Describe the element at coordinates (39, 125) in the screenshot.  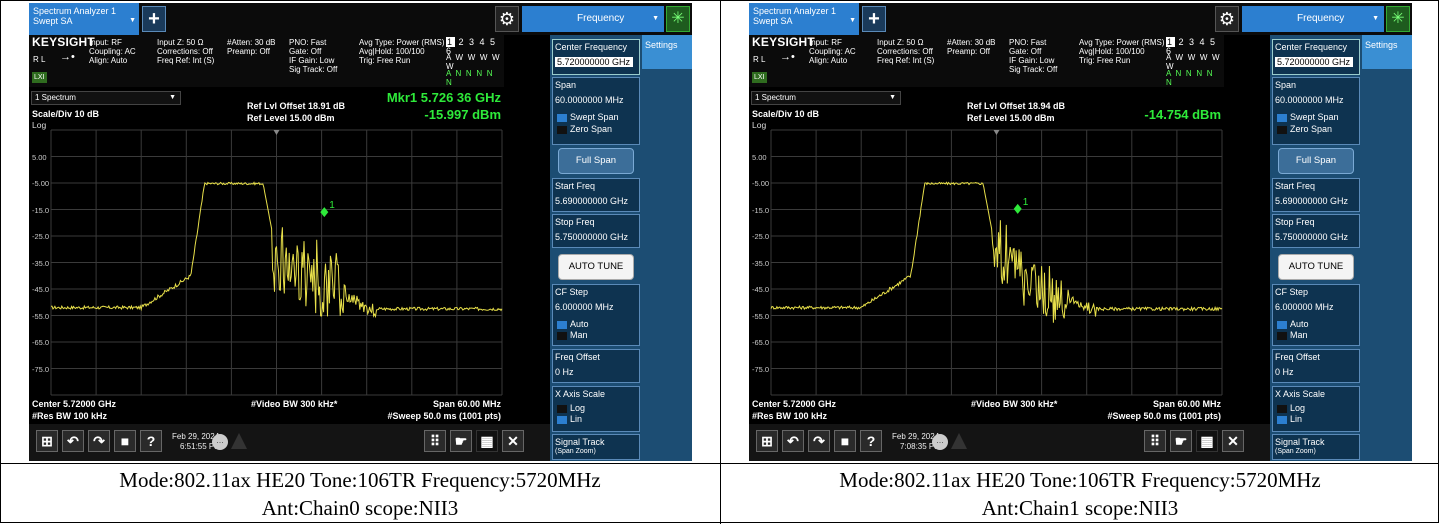
I see `log-label: Log` at that location.